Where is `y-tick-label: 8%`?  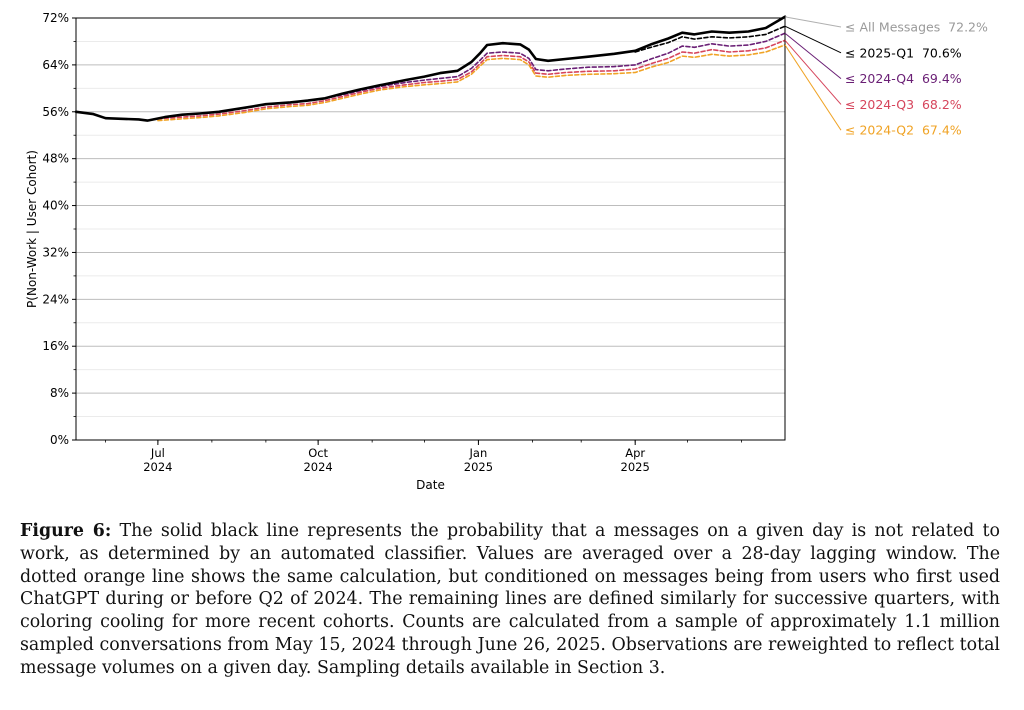
y-tick-label: 8% is located at coordinates (59, 393).